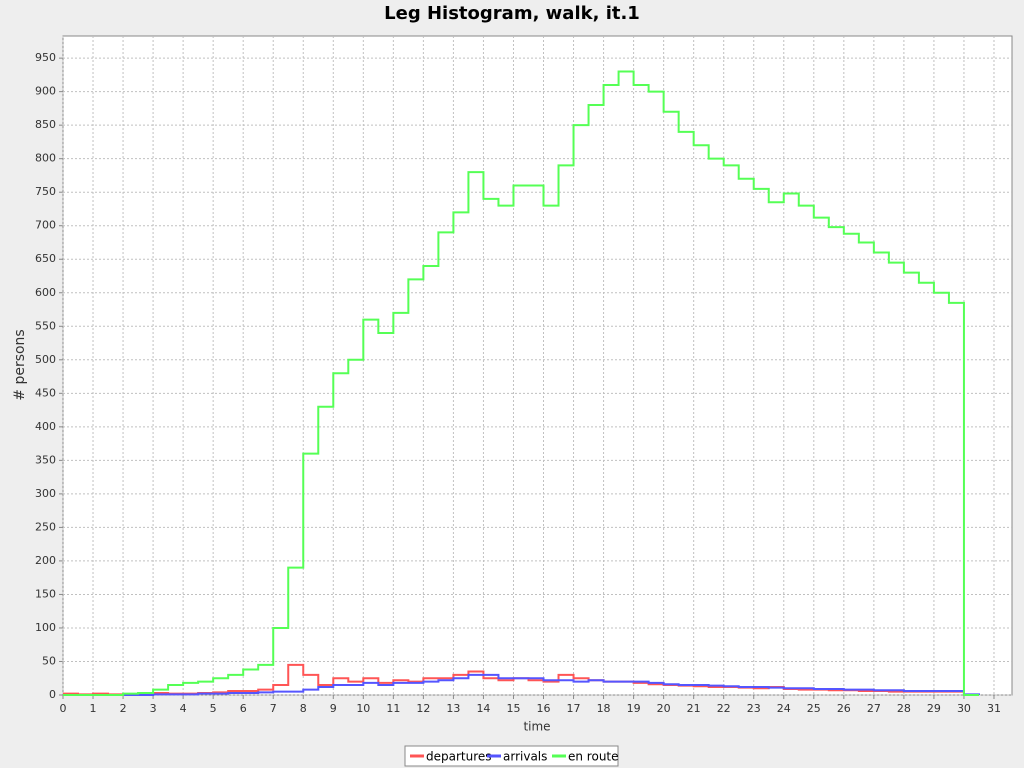  Describe the element at coordinates (574, 708) in the screenshot. I see `x-tick-label: 17` at that location.